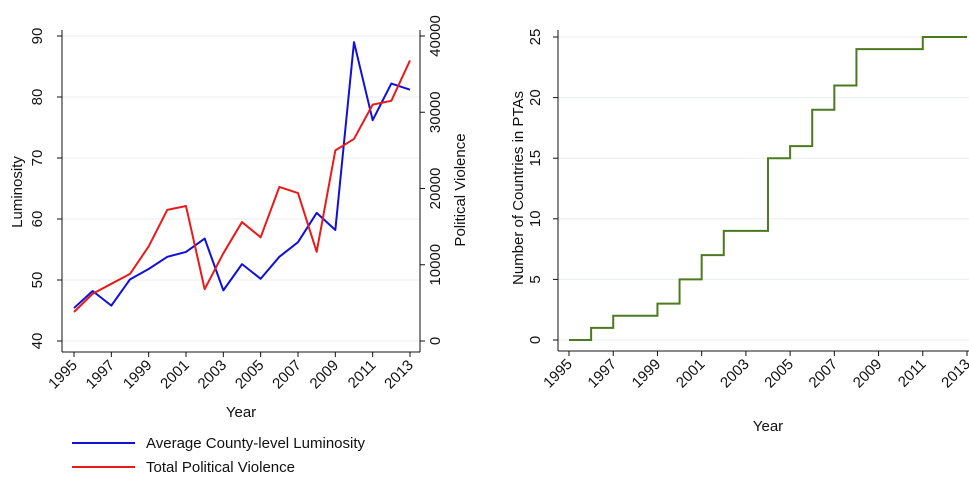  I want to click on right-chart-x-tick-label: 2003, so click(735, 374).